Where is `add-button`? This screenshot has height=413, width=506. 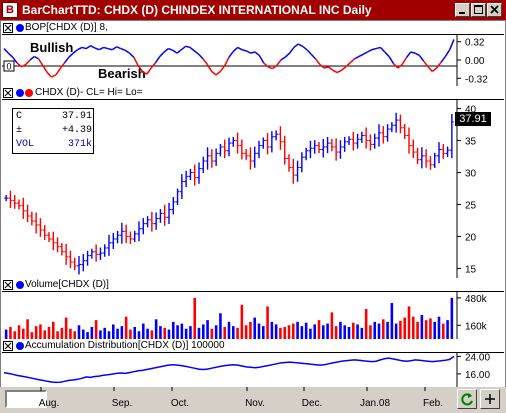
add-button is located at coordinates (490, 399).